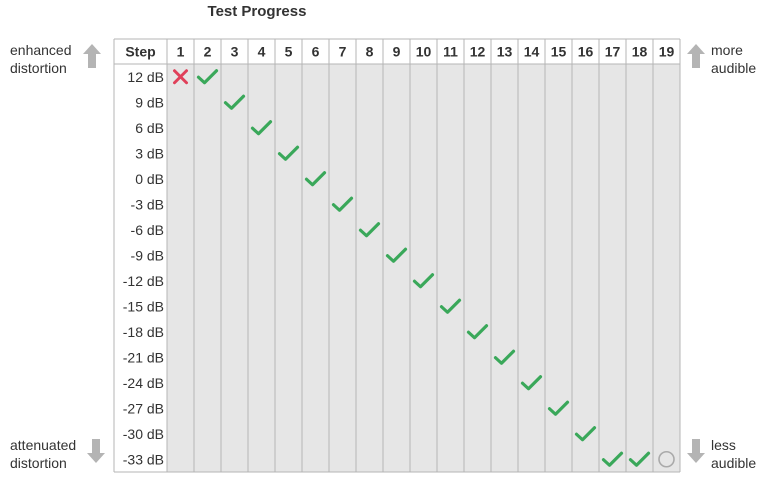 The image size is (780, 492). Describe the element at coordinates (370, 52) in the screenshot. I see `step-number: 8` at that location.